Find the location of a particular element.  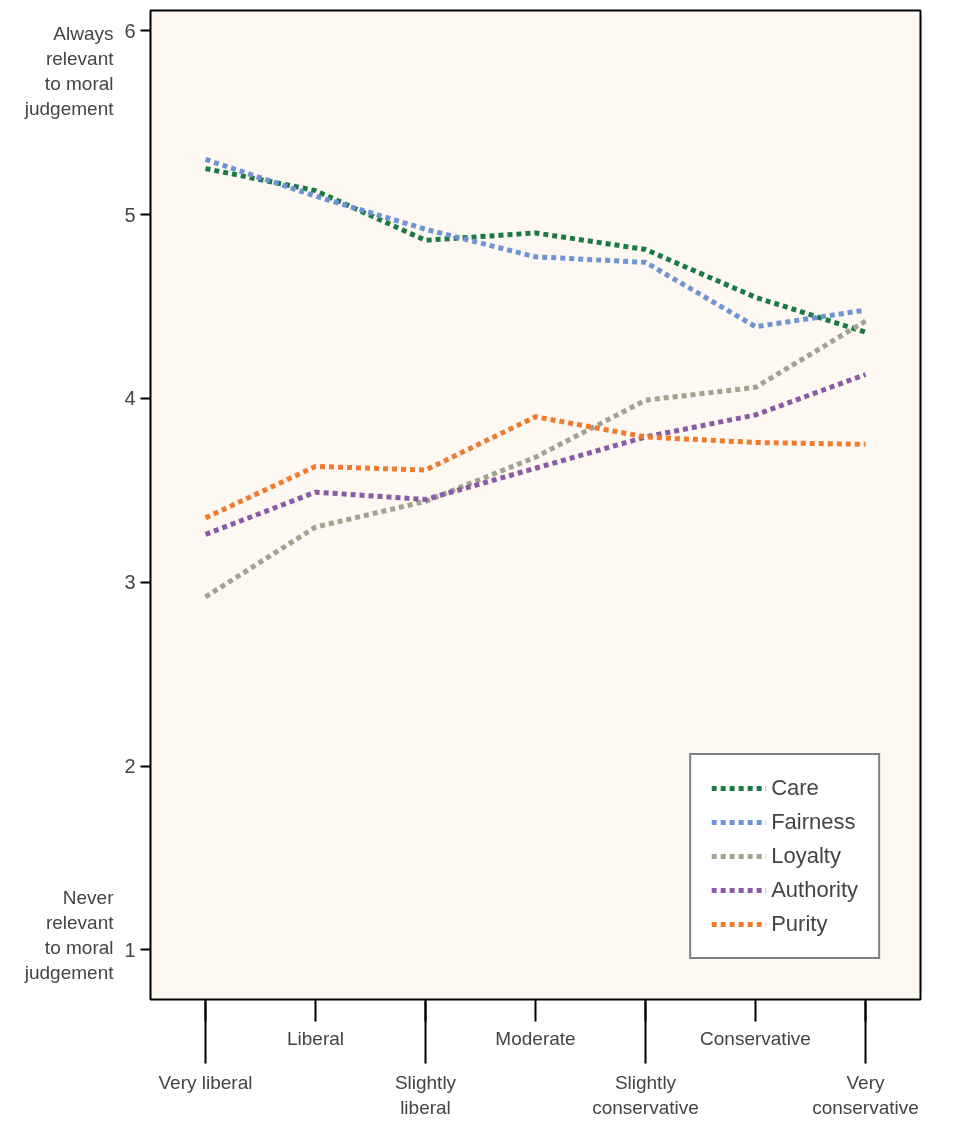

text: Never relevant to moral judgement is located at coordinates (69, 935).